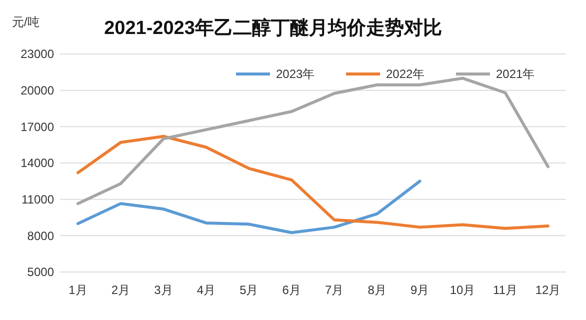 This screenshot has height=320, width=586. What do you see at coordinates (548, 290) in the screenshot?
I see `x-tick-label: 12月` at bounding box center [548, 290].